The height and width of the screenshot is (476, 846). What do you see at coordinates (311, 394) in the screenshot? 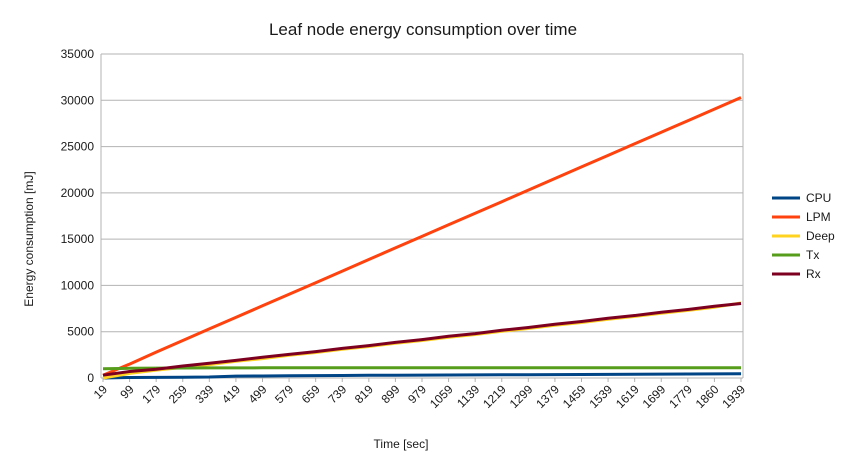
I see `x-tick-label: 659` at bounding box center [311, 394].